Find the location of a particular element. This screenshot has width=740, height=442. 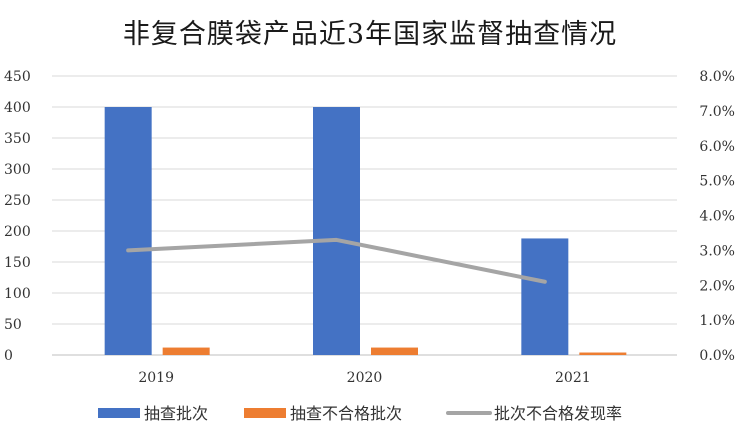

y-right-tick-label: 6.0% is located at coordinates (717, 147).